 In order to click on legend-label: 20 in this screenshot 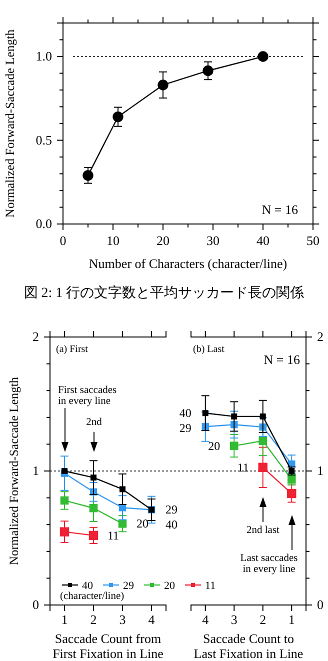, I will do `click(170, 586)`.